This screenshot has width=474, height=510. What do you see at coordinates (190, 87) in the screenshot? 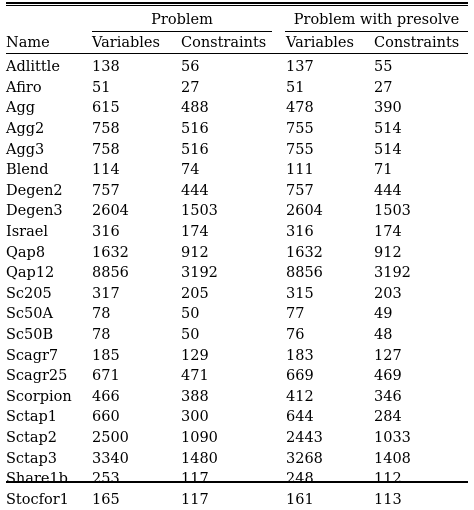
I see `cell-constraints: 27` at bounding box center [190, 87].